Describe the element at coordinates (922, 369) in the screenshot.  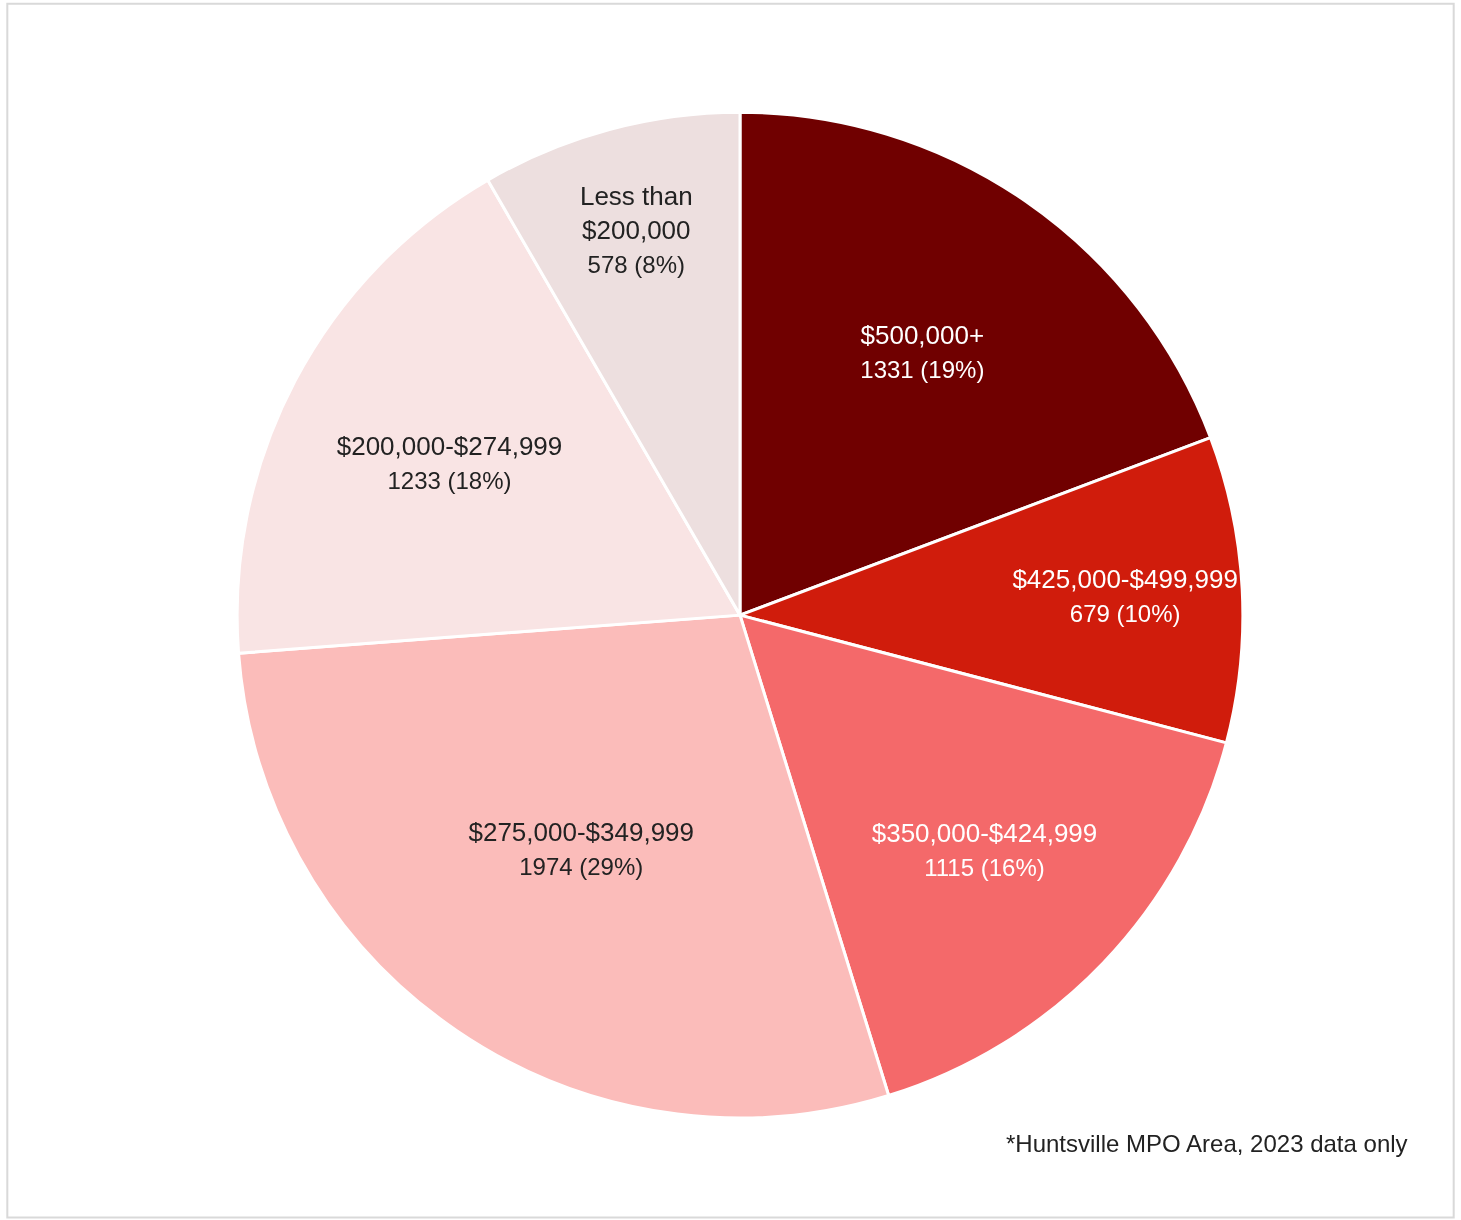
I see `data-label: 1331 (19%)` at that location.